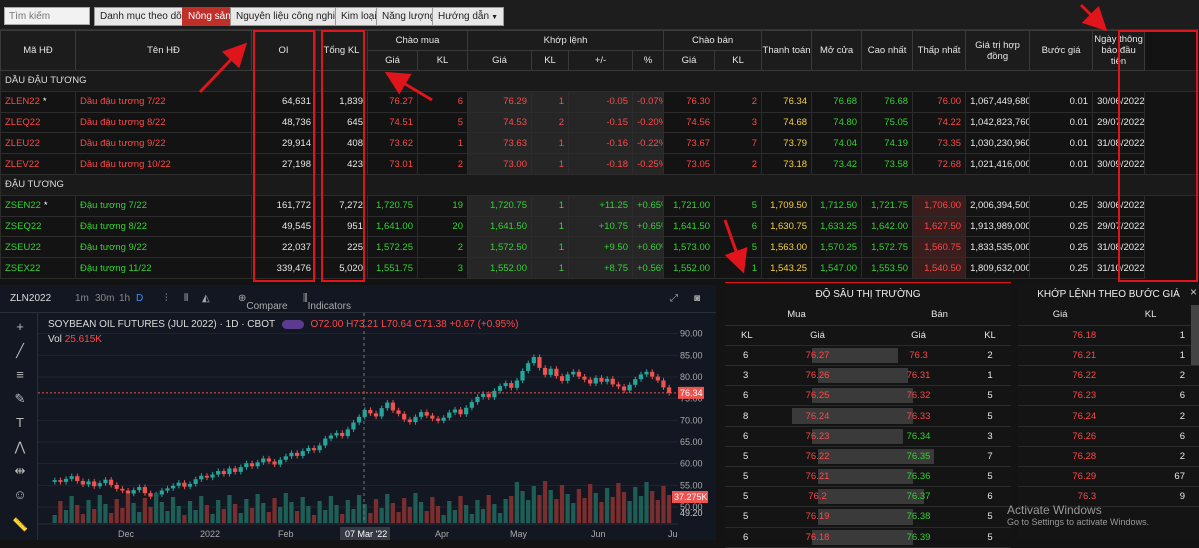 This screenshot has width=1199, height=548. I want to click on contract-code: ZLEV22, so click(22, 164).